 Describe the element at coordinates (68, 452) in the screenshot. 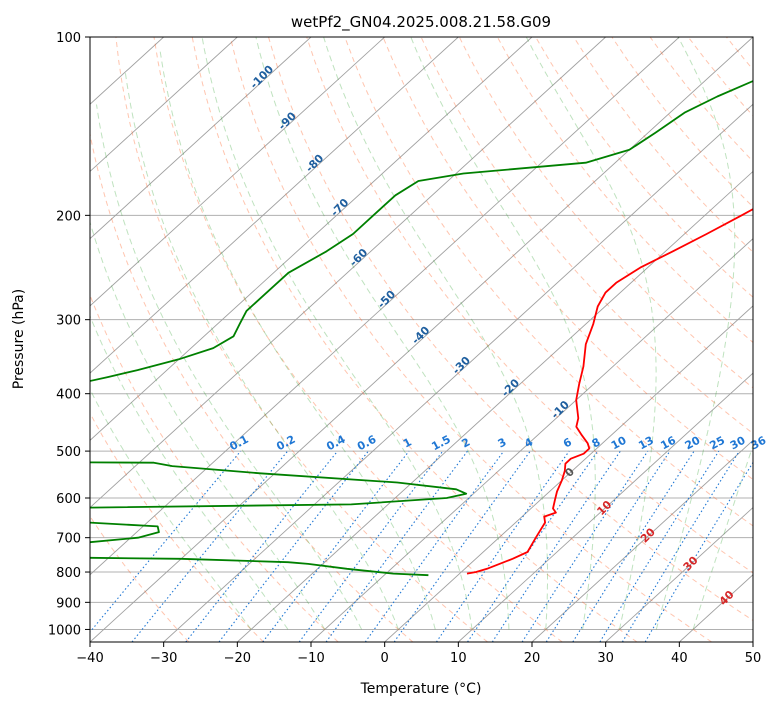

I see `y-tick-label: 500` at that location.